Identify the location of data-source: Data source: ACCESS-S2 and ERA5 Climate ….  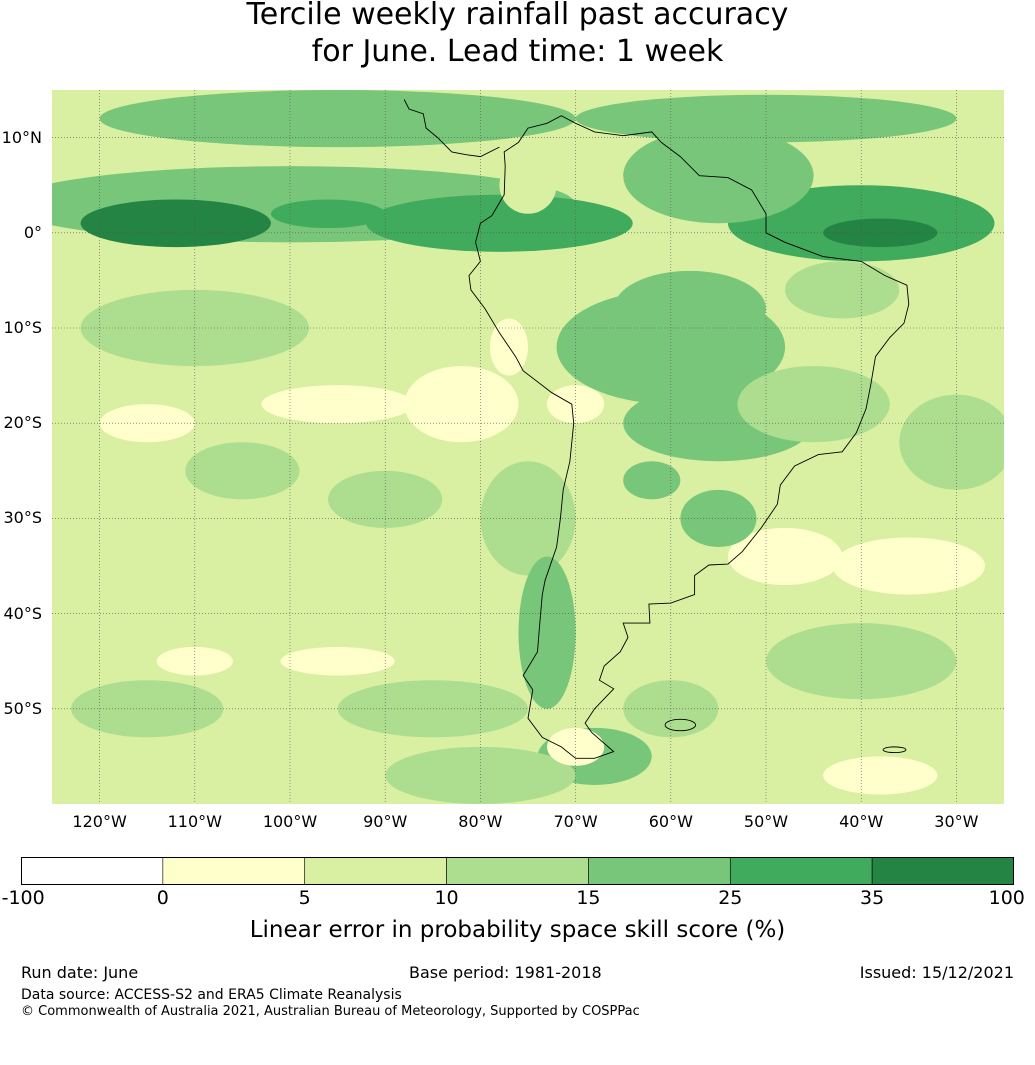
(211, 995).